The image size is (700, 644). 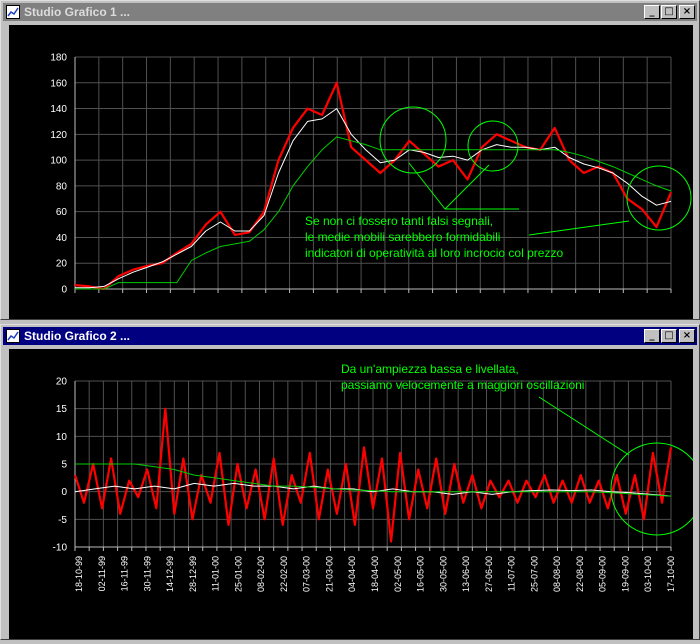 I want to click on x-tick-label: 19-09-00, so click(x=625, y=574).